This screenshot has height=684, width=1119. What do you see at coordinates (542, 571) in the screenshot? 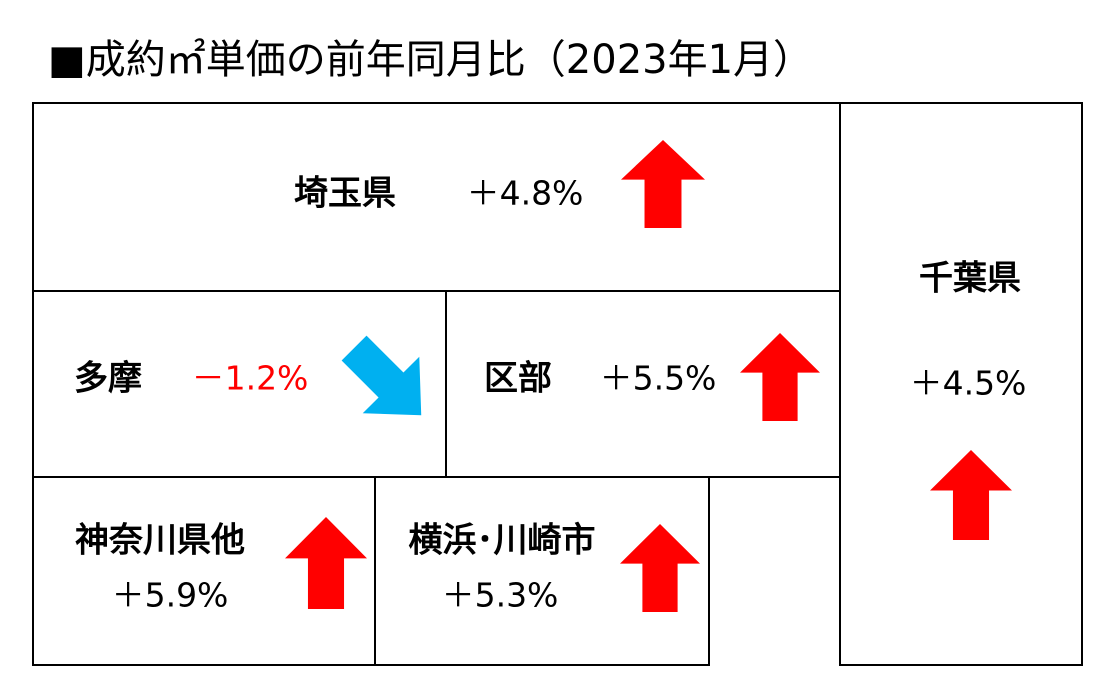
I see `box-yokohama` at bounding box center [542, 571].